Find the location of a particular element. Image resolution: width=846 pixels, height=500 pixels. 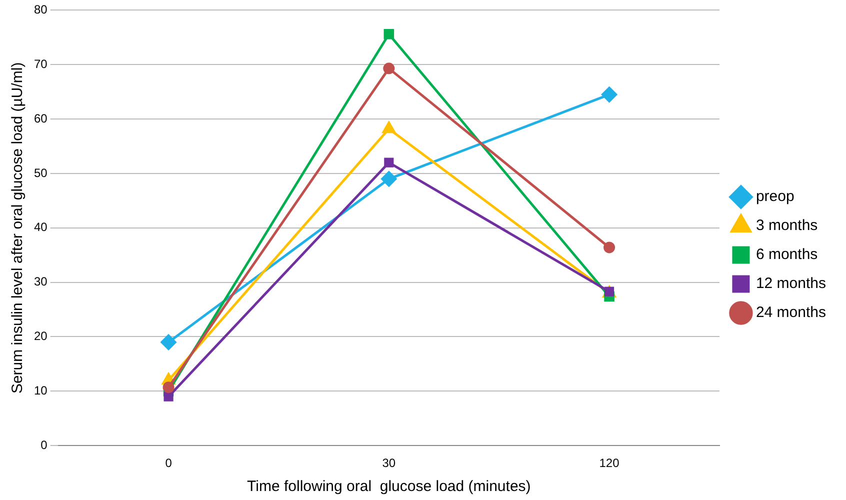

legend-label: 6 months is located at coordinates (787, 255).